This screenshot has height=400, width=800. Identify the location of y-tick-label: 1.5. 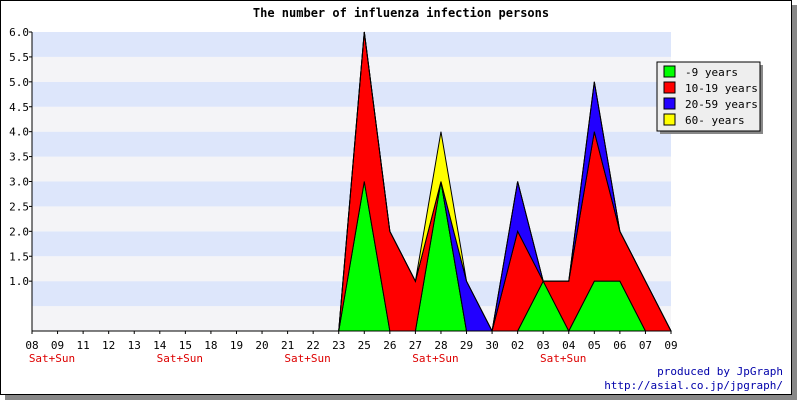
(19, 256).